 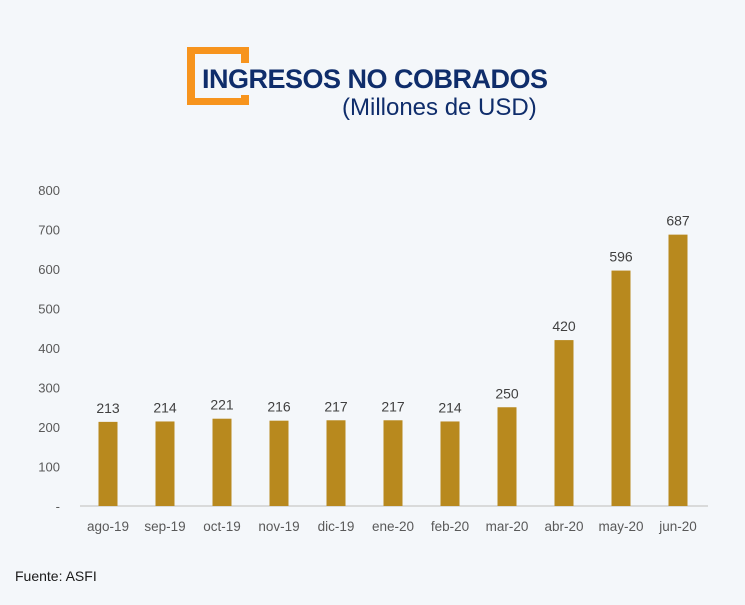 I want to click on x-tick-label: ago-19, so click(x=108, y=526).